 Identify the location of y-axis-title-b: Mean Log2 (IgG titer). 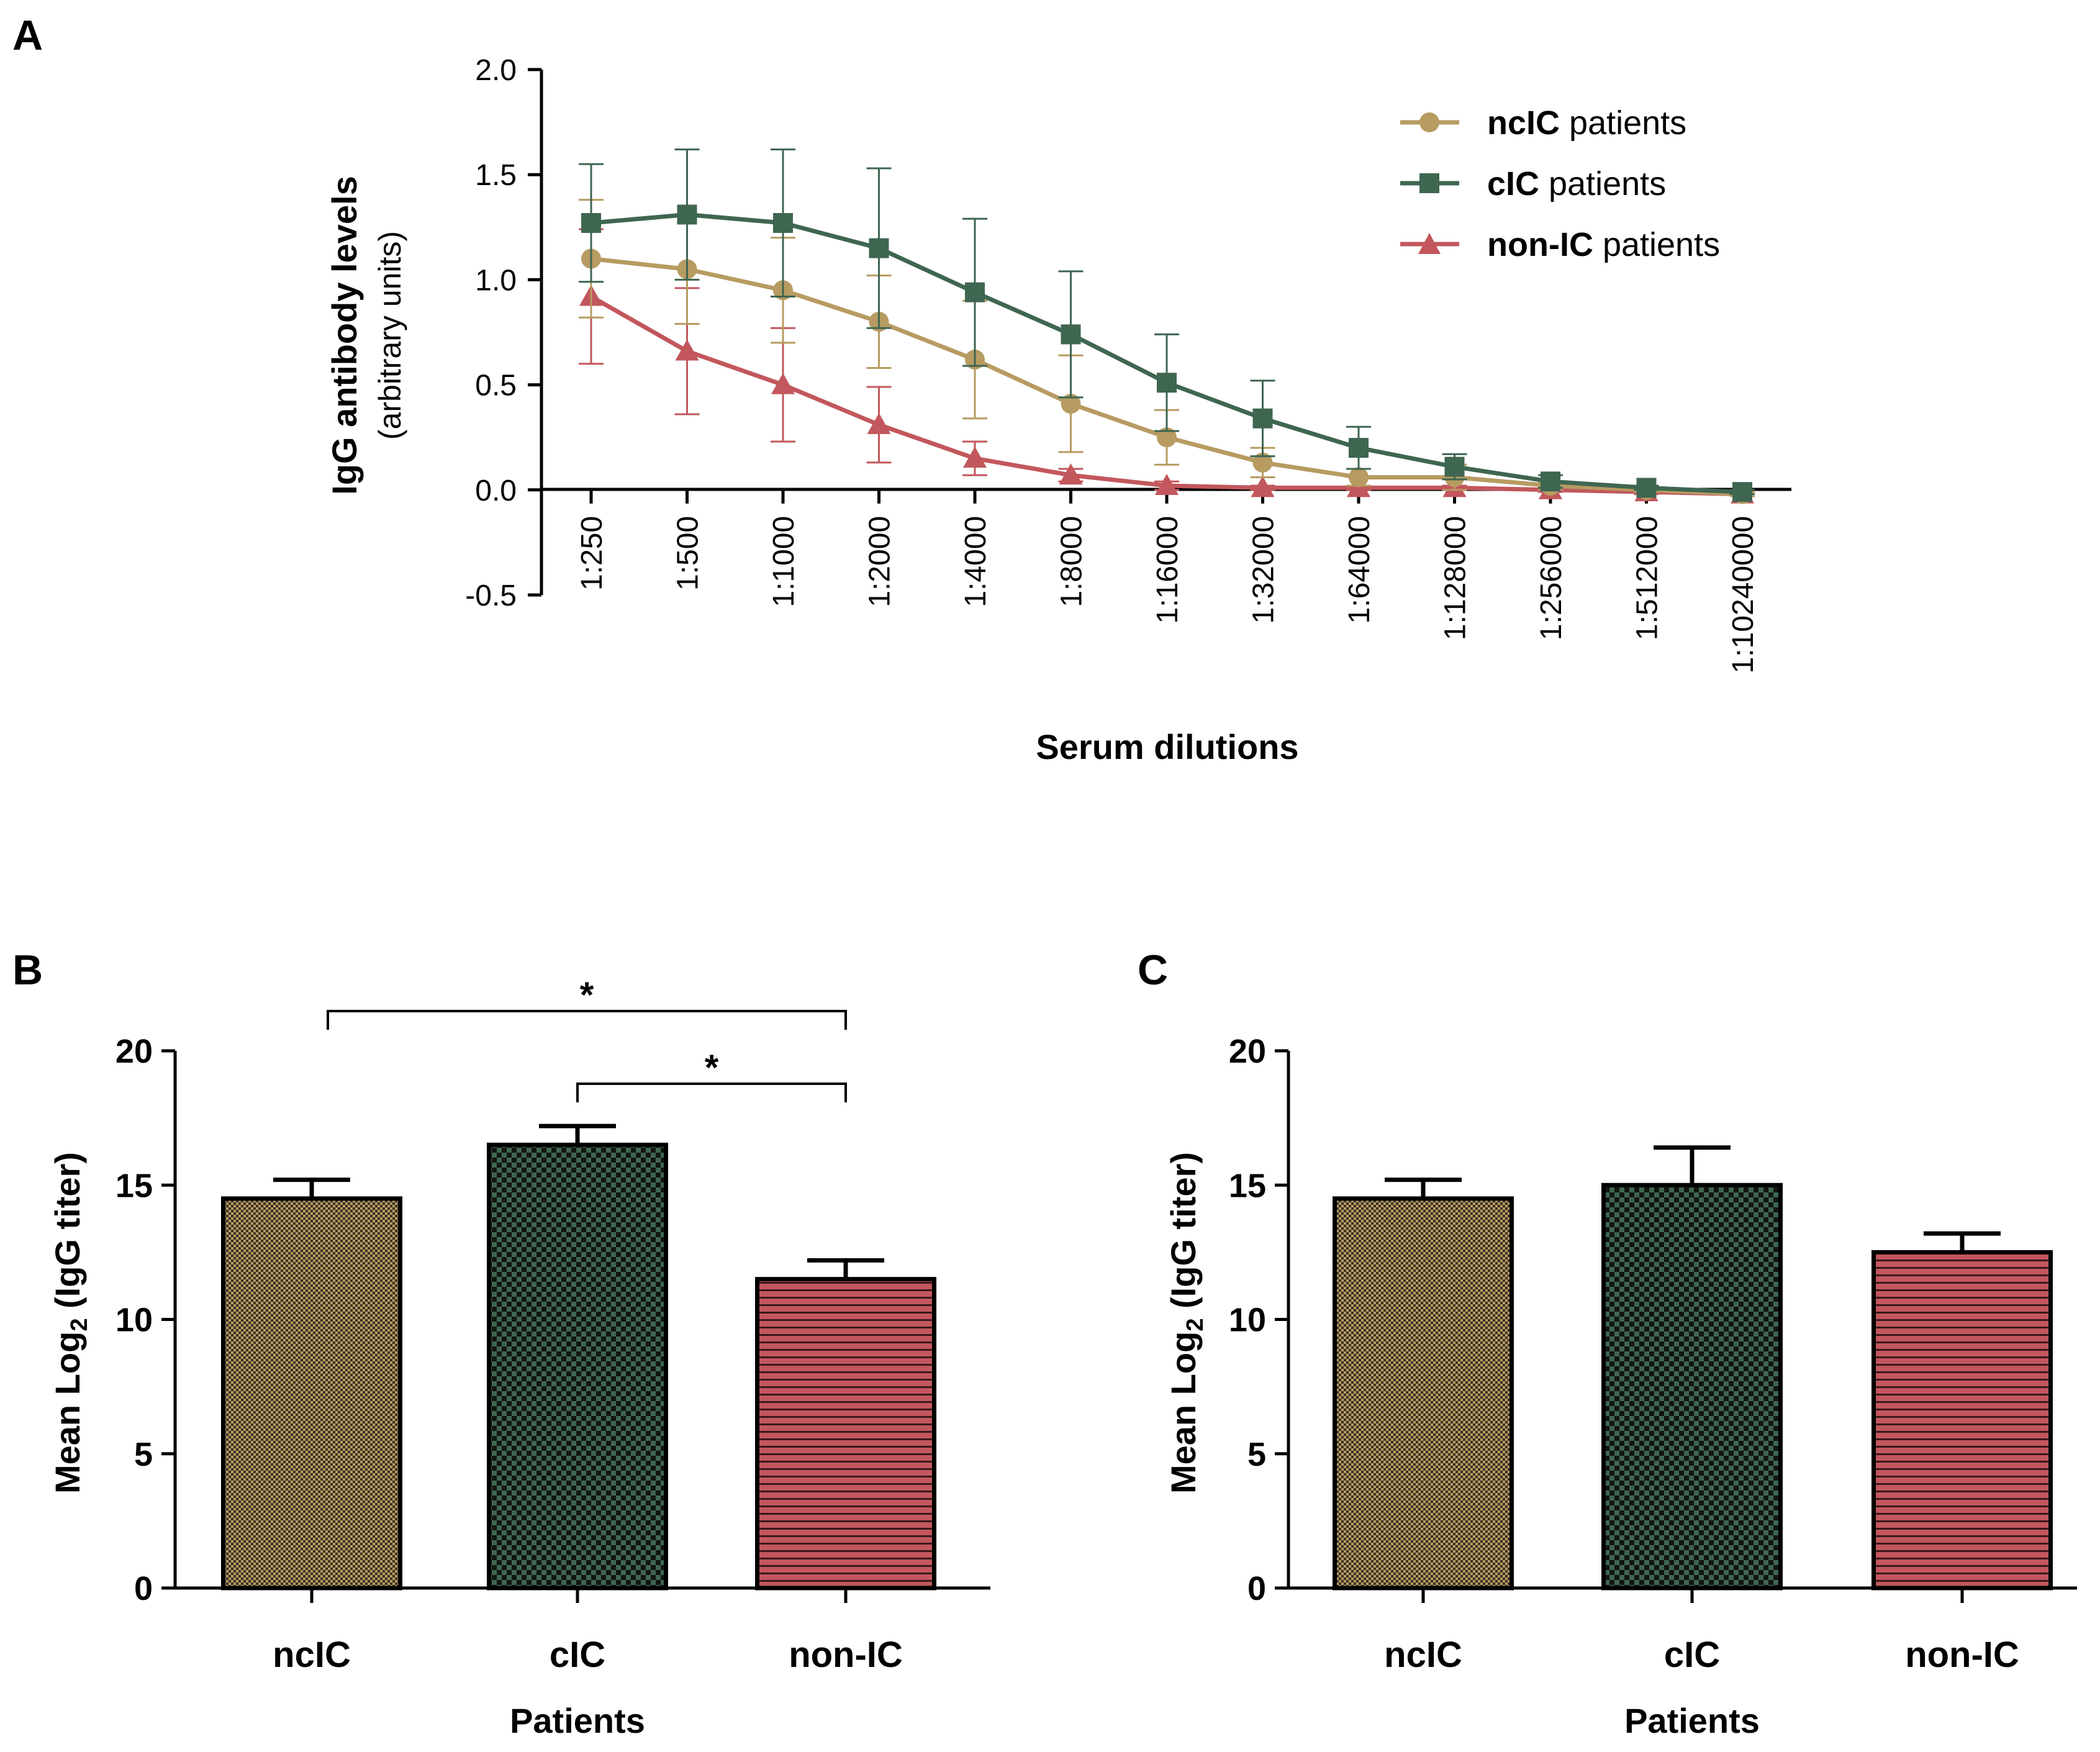
(70, 1323).